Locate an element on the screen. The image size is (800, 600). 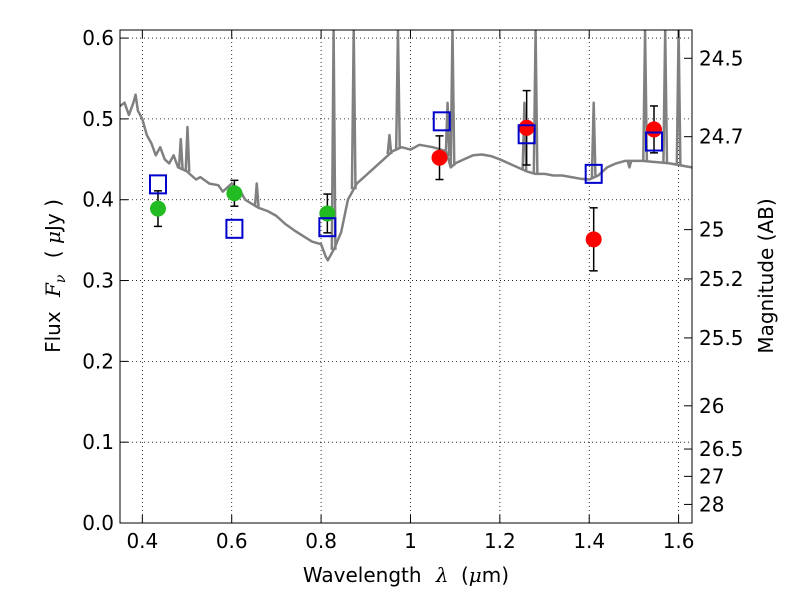
x-tick-label: 1 is located at coordinates (410, 541).